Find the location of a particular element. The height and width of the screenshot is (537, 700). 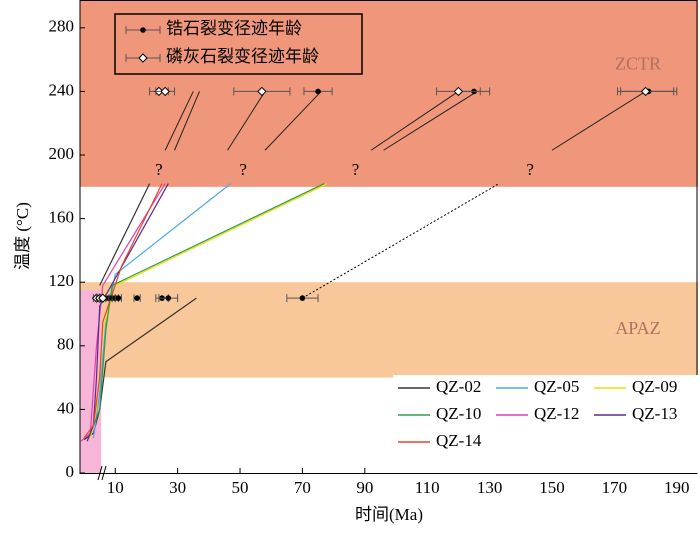

band-label: APAZ is located at coordinates (637, 328).